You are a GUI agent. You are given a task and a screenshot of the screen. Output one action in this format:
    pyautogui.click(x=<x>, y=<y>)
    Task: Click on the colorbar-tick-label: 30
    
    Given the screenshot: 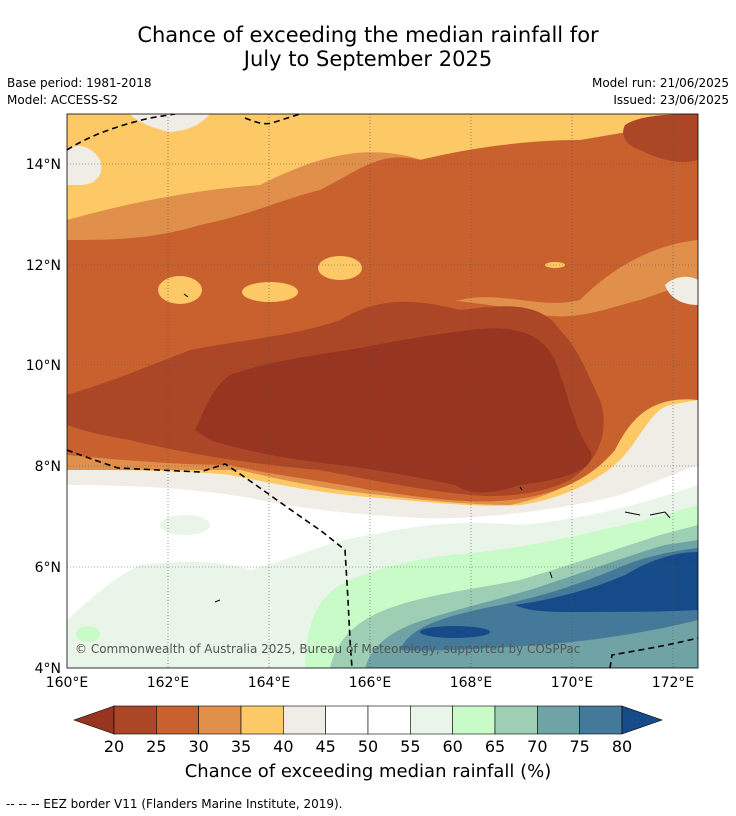 What is the action you would take?
    pyautogui.click(x=198, y=746)
    